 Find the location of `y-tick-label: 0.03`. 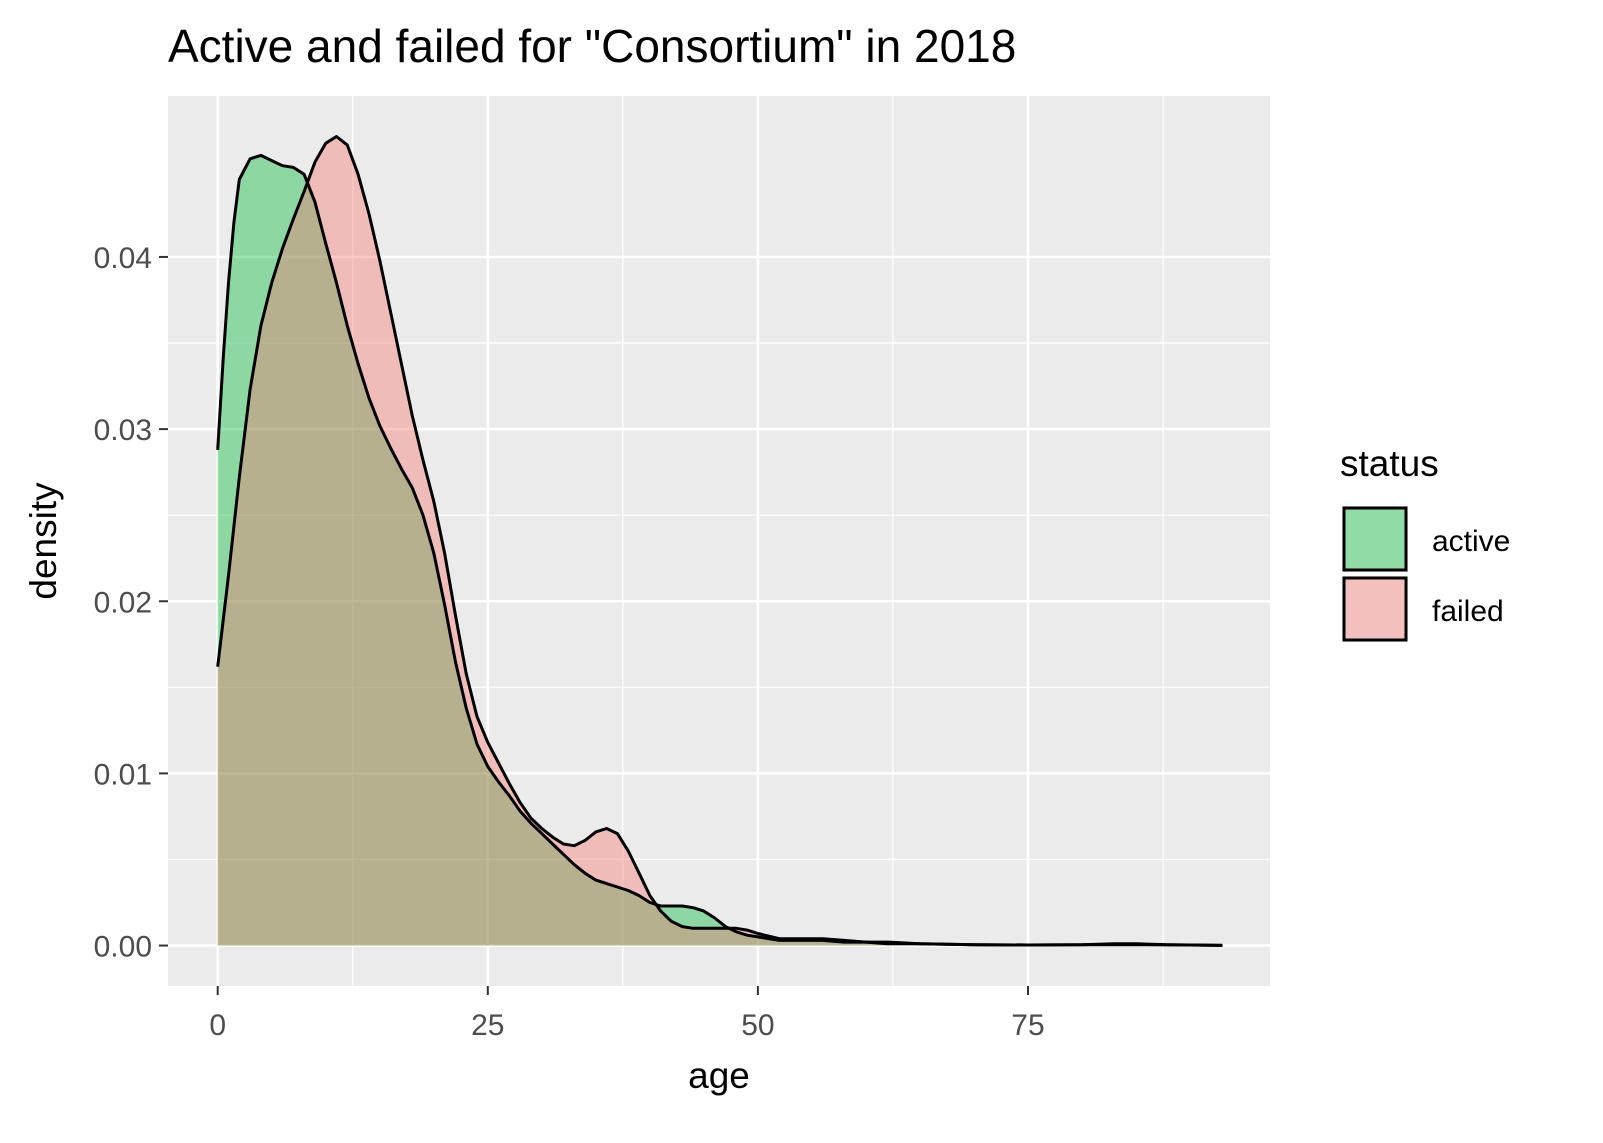

y-tick-label: 0.03 is located at coordinates (123, 430).